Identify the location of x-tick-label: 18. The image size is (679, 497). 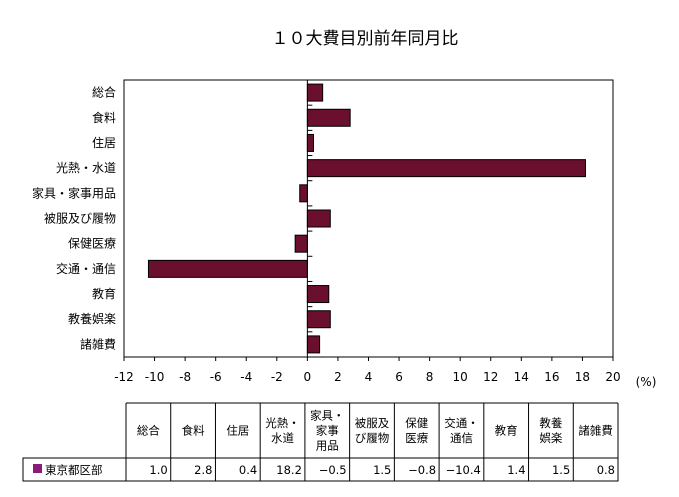
(582, 377).